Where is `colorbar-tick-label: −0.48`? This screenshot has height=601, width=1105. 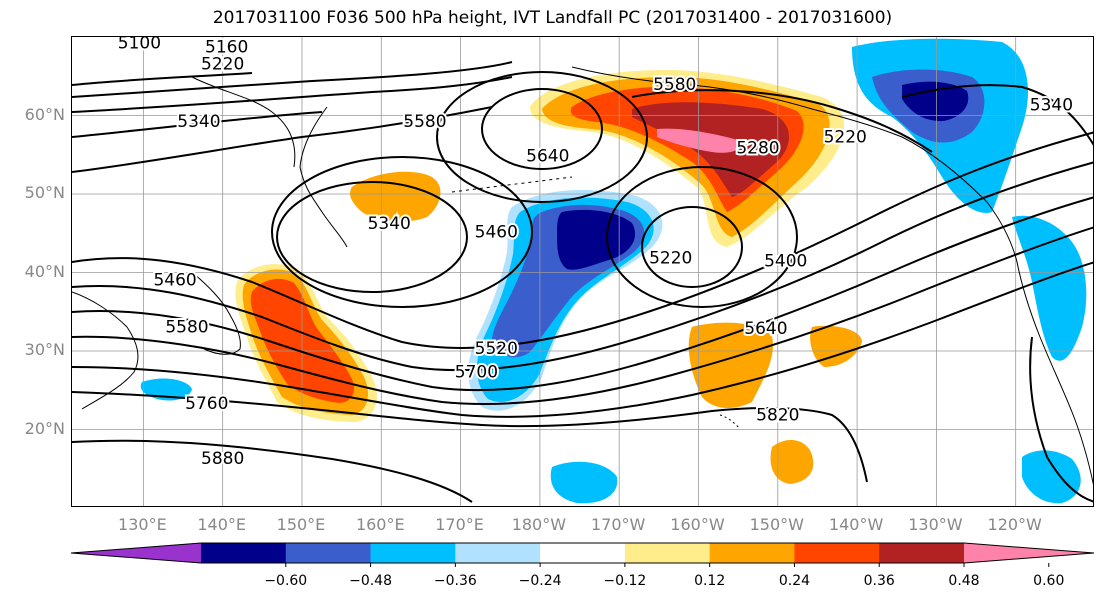
colorbar-tick-label: −0.48 is located at coordinates (370, 581).